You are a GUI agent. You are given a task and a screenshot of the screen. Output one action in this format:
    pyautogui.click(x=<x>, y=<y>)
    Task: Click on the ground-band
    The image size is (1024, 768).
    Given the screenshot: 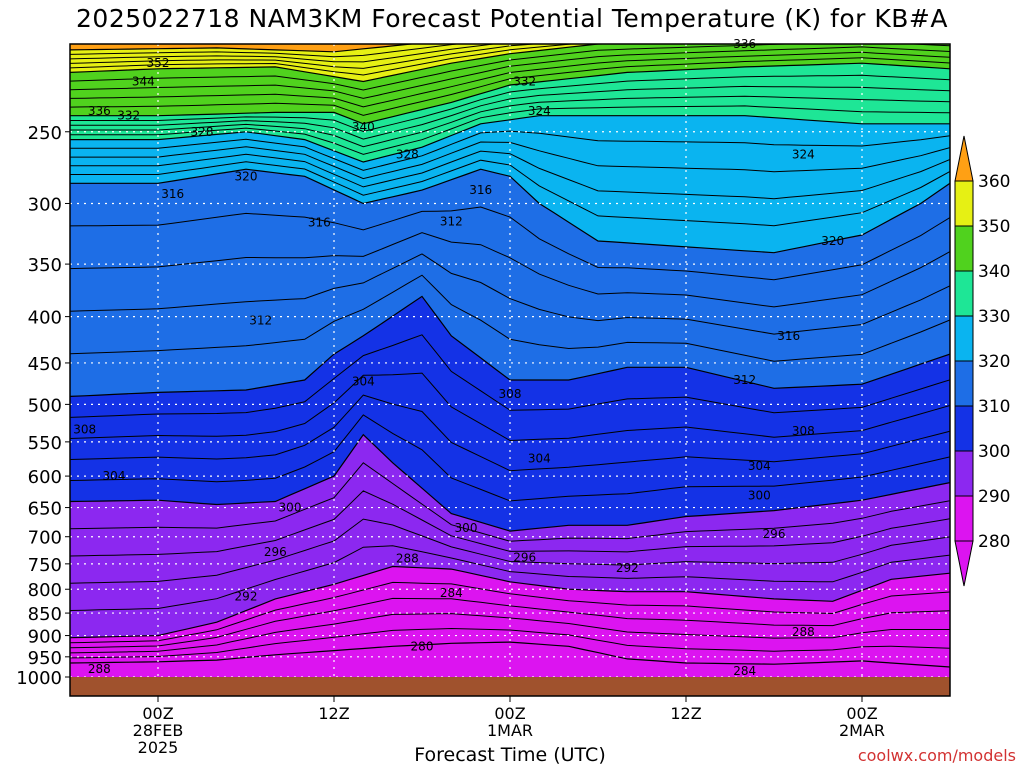 What is the action you would take?
    pyautogui.click(x=510, y=686)
    